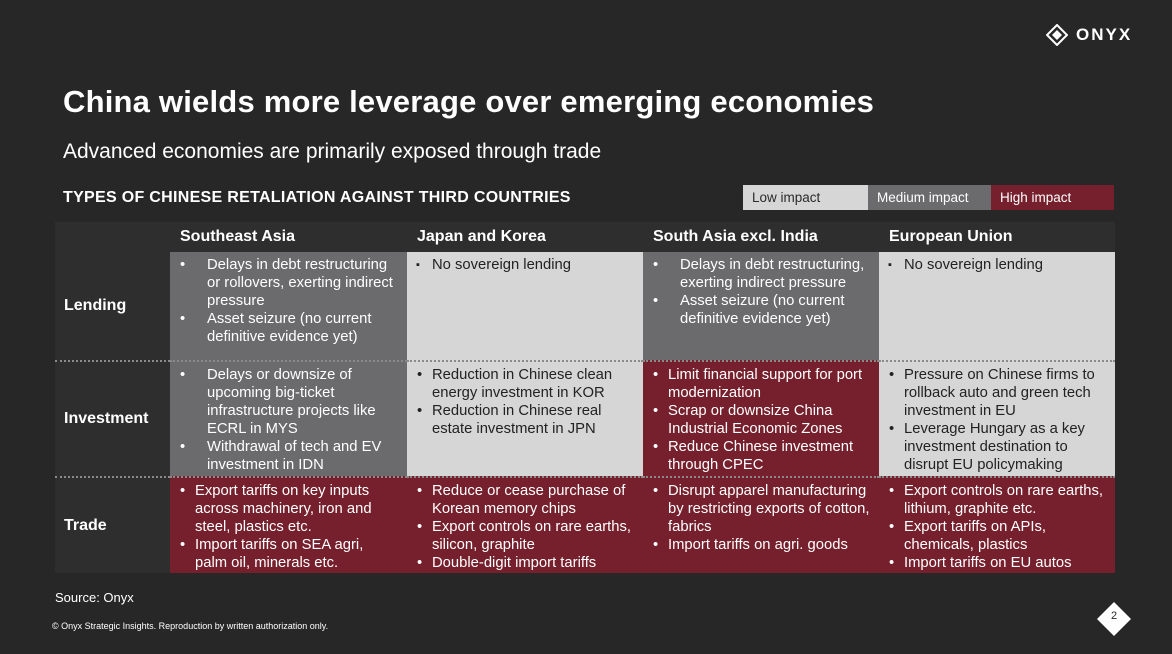  I want to click on column-header: South Asia excl. India, so click(761, 237).